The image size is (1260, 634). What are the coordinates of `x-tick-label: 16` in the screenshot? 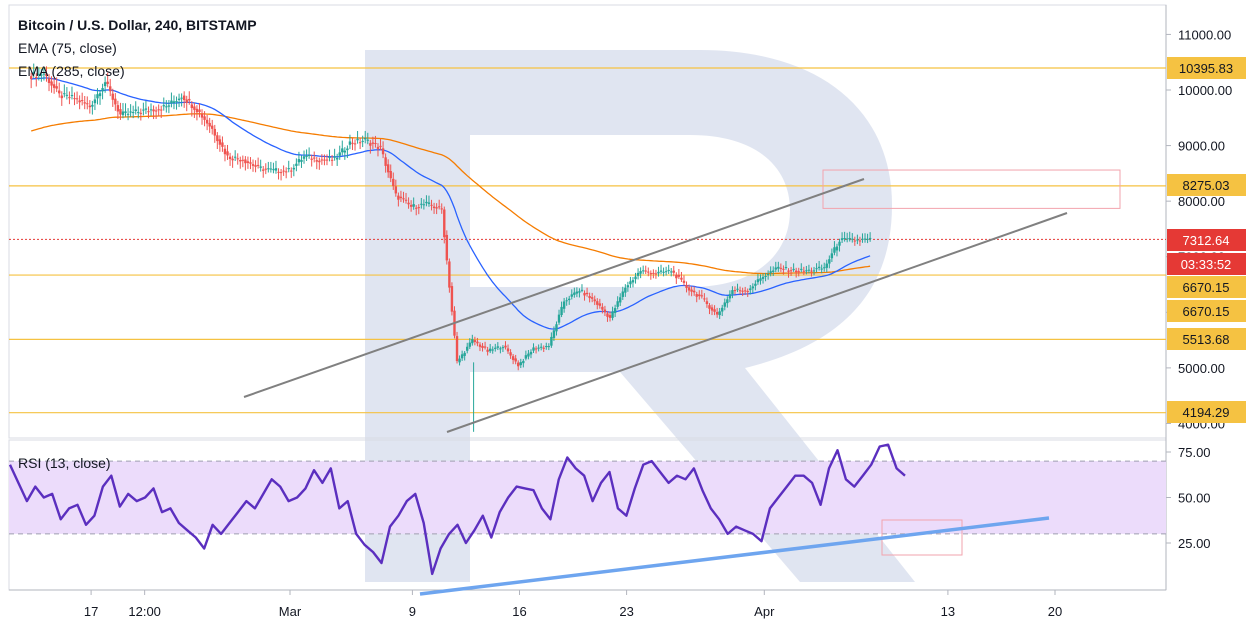 It's located at (519, 611).